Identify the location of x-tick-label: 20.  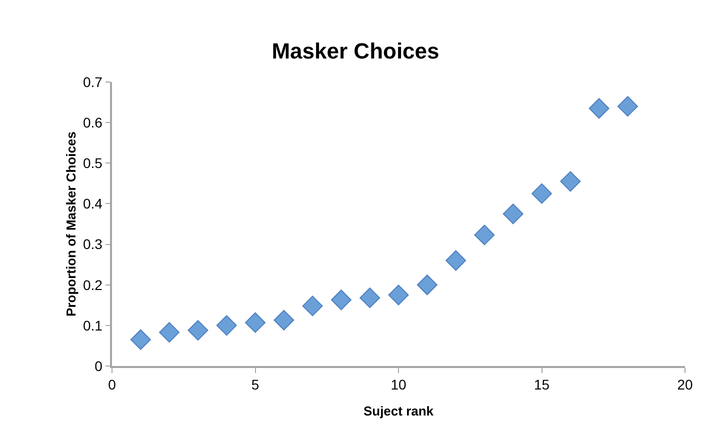
(685, 384).